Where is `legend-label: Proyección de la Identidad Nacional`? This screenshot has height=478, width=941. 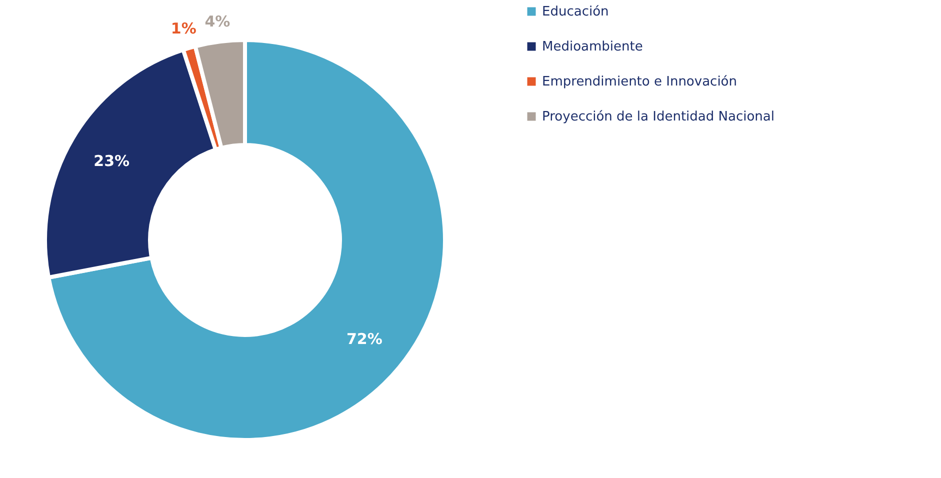
legend-label: Proyección de la Identidad Nacional is located at coordinates (658, 117).